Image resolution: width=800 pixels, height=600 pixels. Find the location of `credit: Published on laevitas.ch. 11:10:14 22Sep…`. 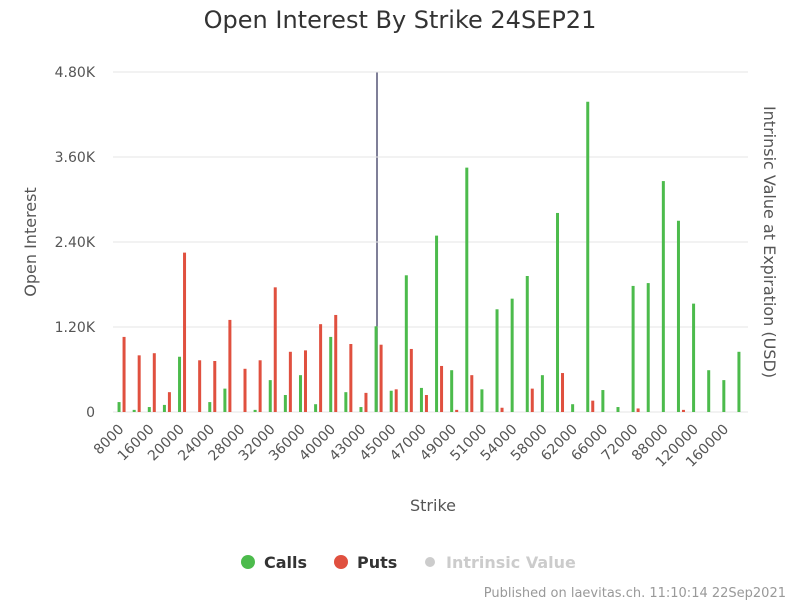

credit: Published on laevitas.ch. 11:10:14 22Sep… is located at coordinates (635, 593).